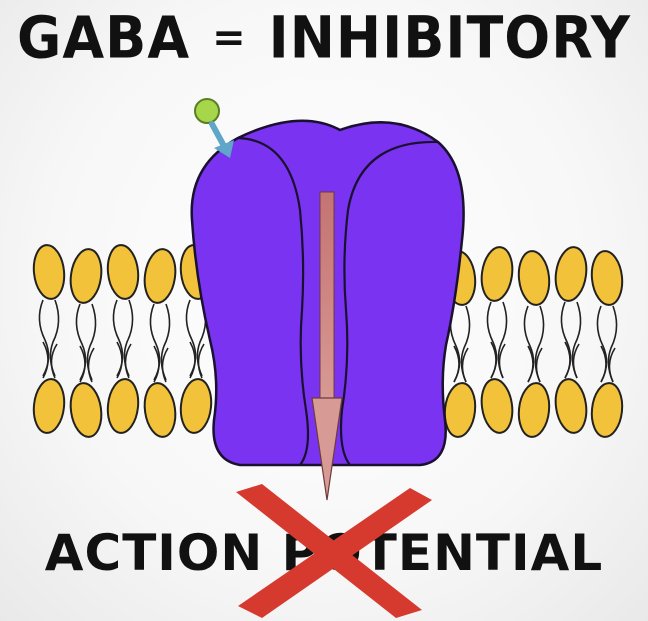  I want to click on binding-arrow-icon, so click(221, 139).